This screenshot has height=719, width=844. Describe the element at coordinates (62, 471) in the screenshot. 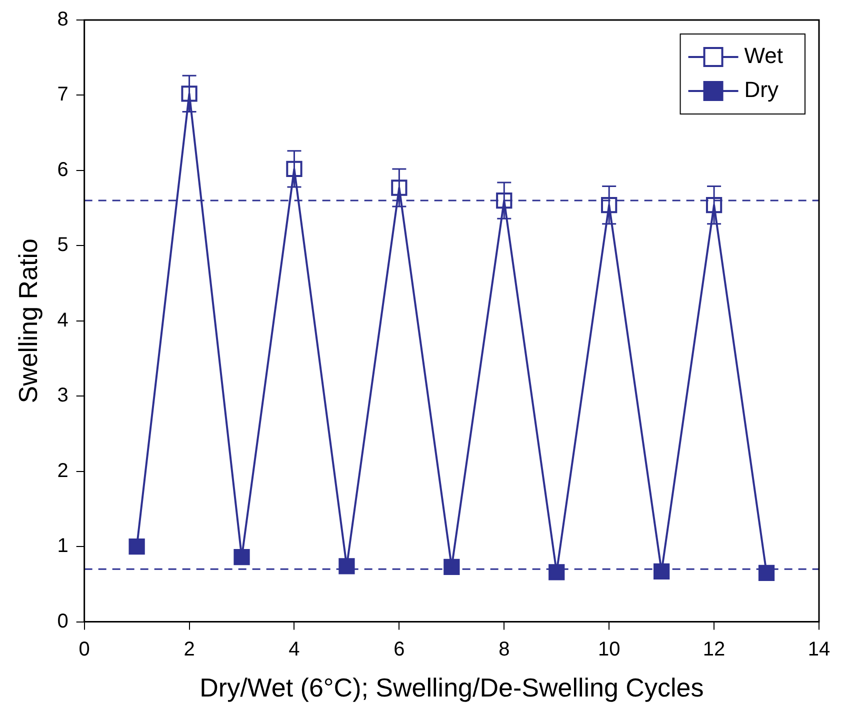

I see `y-tick-label: 2` at that location.